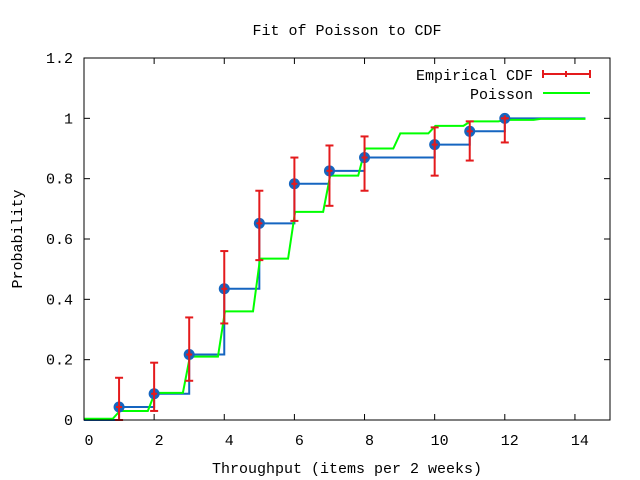 Image resolution: width=640 pixels, height=480 pixels. I want to click on x-tick-label: 6, so click(299, 441).